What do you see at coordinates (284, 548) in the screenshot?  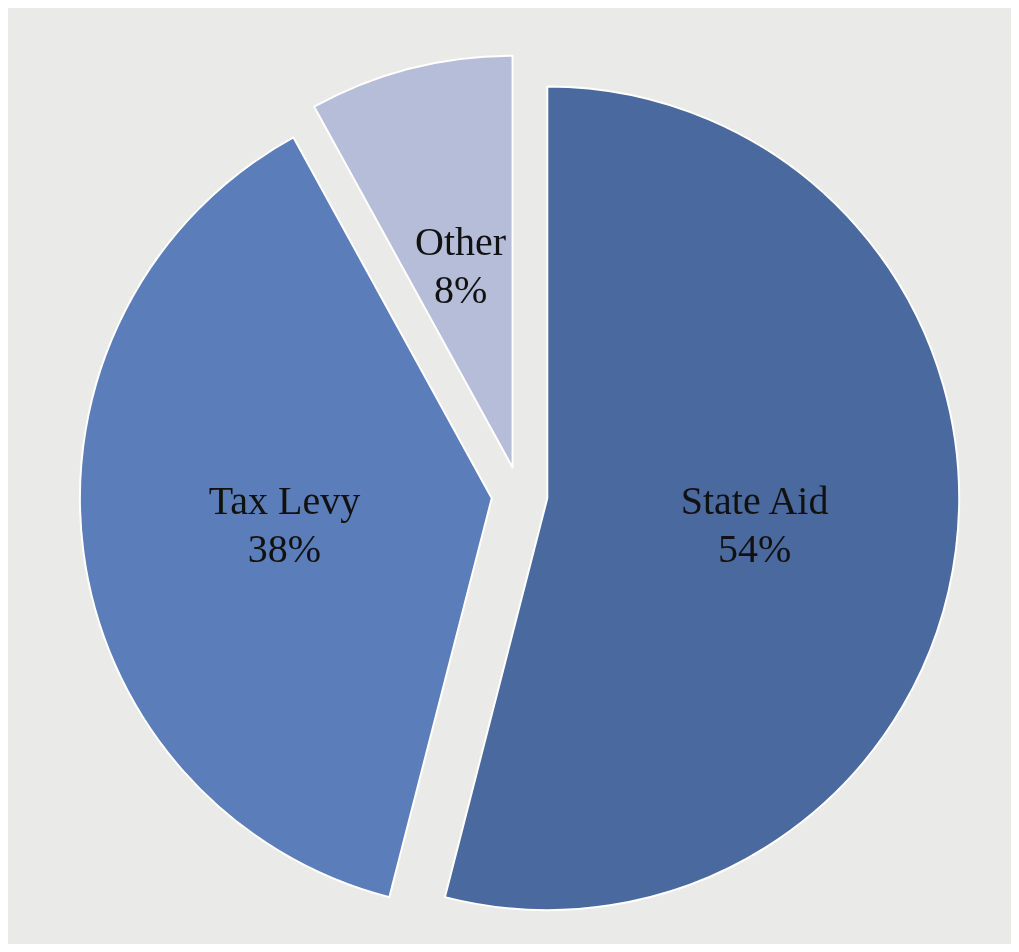 I see `data-label: 38%` at bounding box center [284, 548].